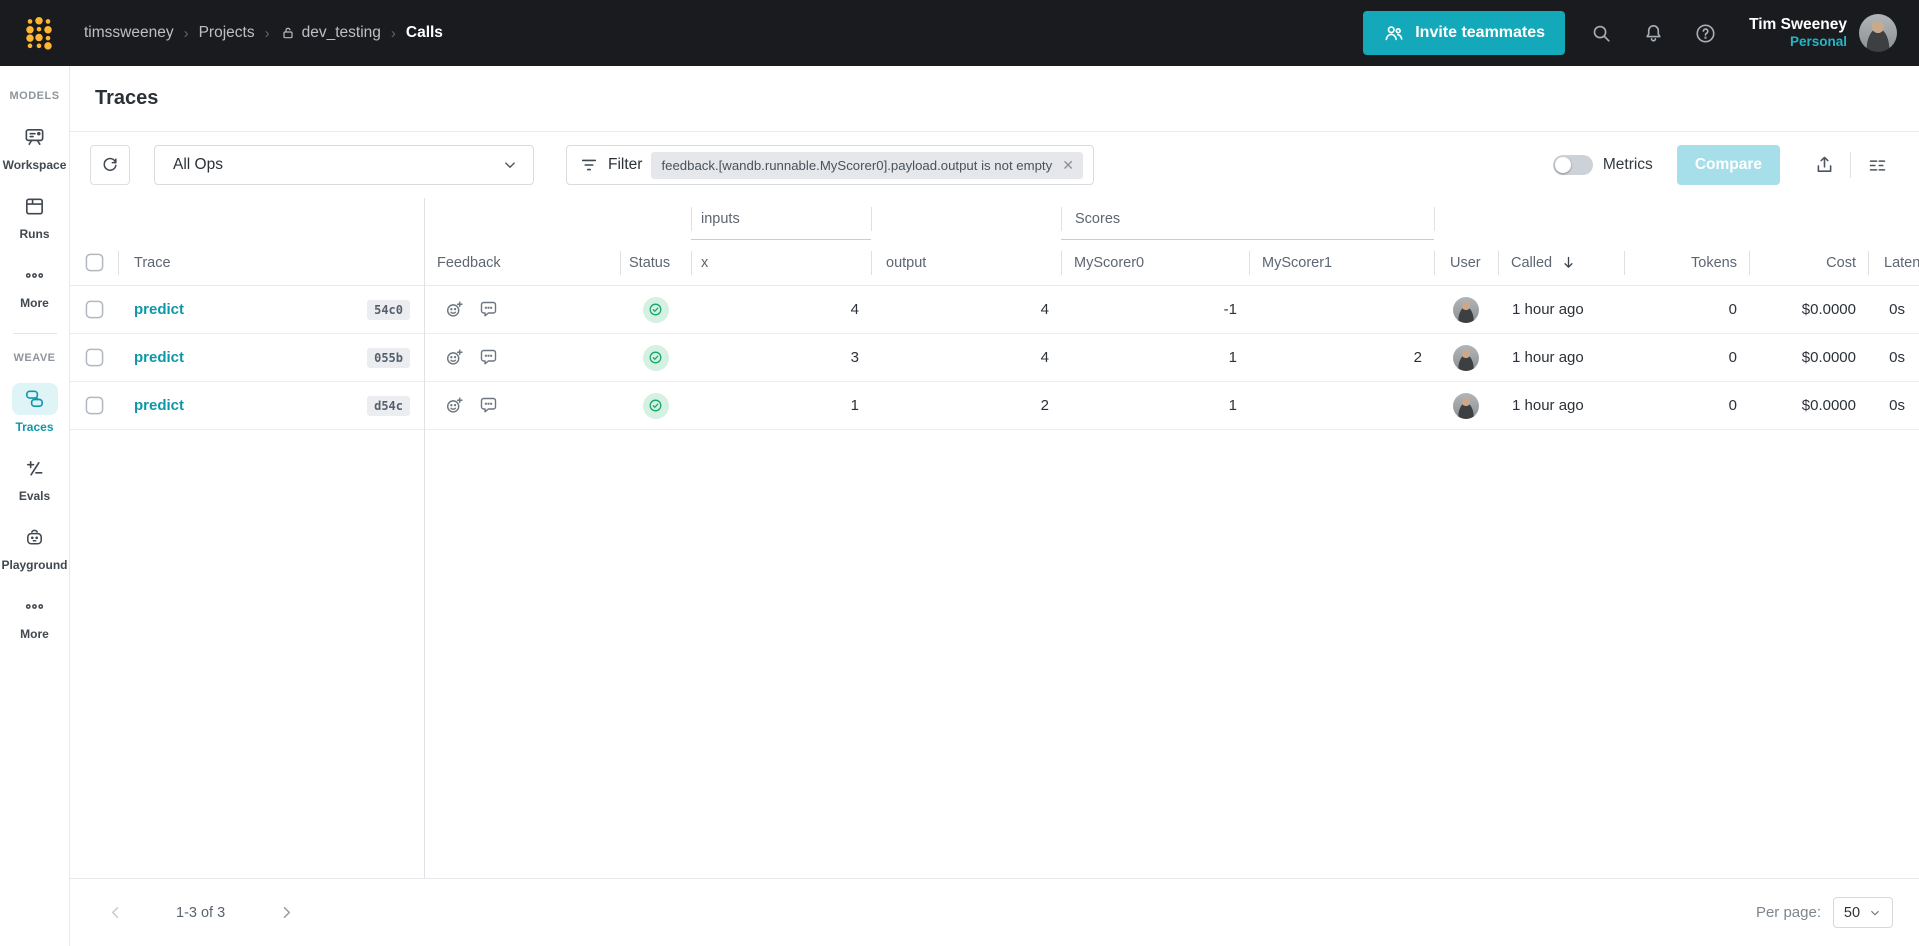 The height and width of the screenshot is (946, 1919). What do you see at coordinates (1572, 165) in the screenshot?
I see `metrics-toggle` at bounding box center [1572, 165].